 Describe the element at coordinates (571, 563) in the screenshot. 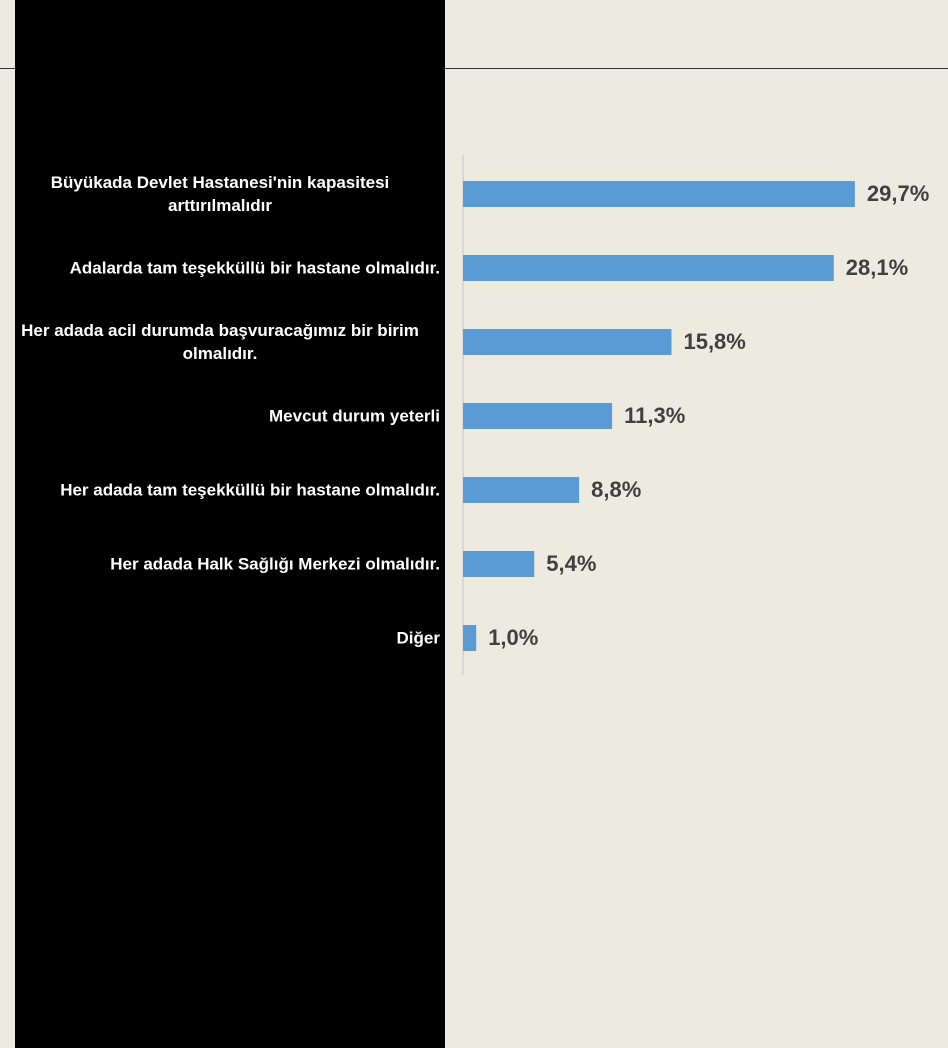

I see `value-label: 5,4%` at that location.